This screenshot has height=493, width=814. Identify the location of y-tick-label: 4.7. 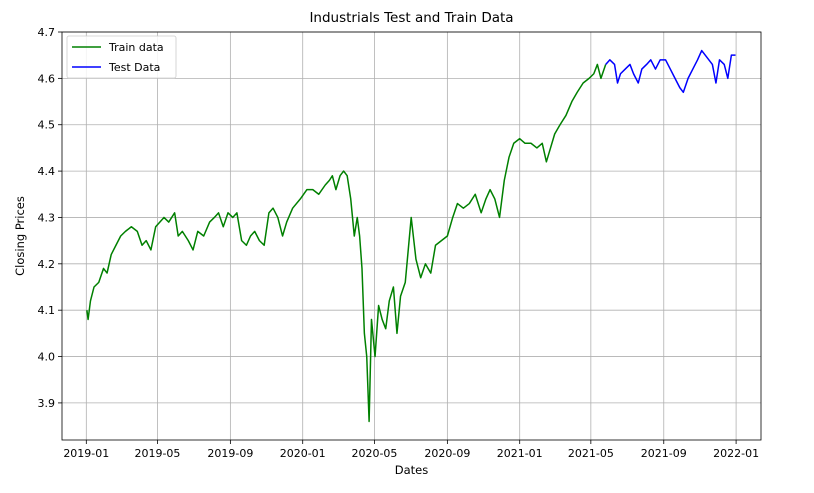
(47, 32).